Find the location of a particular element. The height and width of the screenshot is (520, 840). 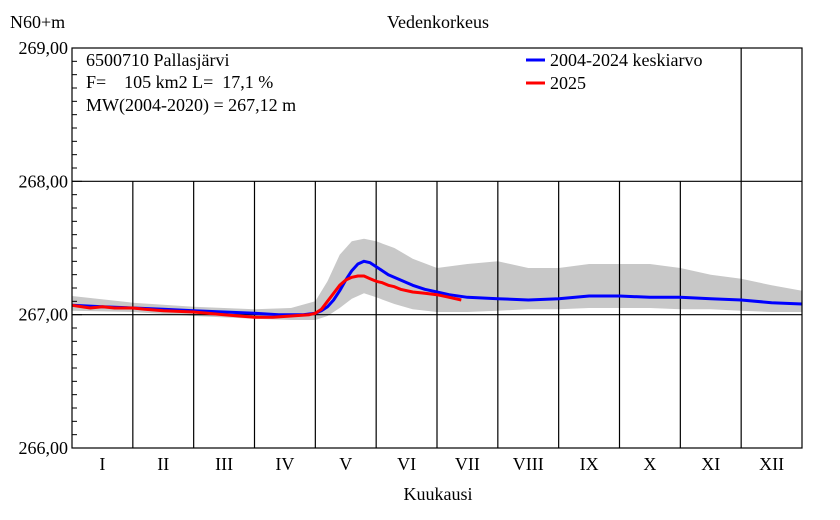

x-tick-label: I is located at coordinates (102, 464).